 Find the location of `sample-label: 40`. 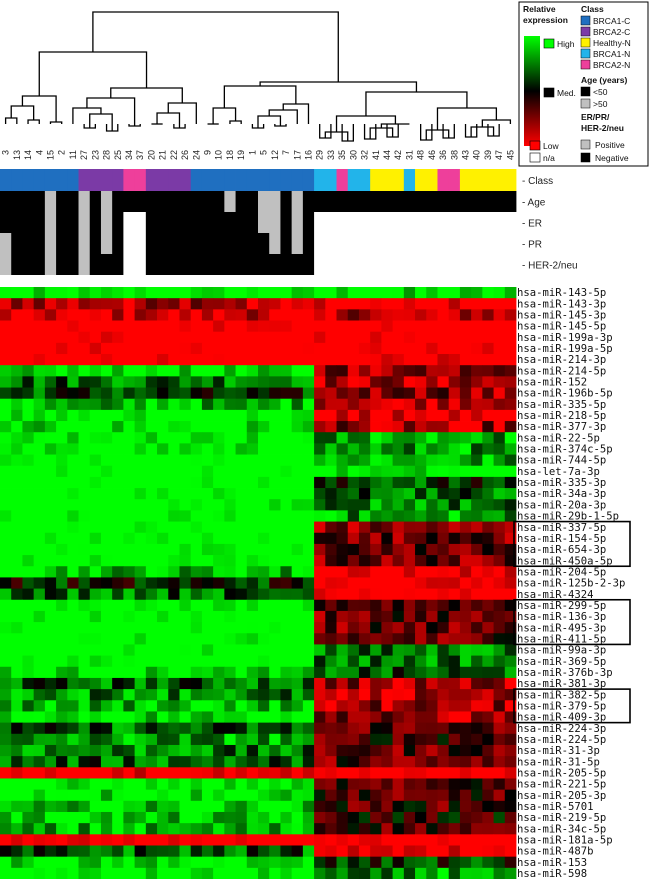

sample-label: 40 is located at coordinates (477, 155).